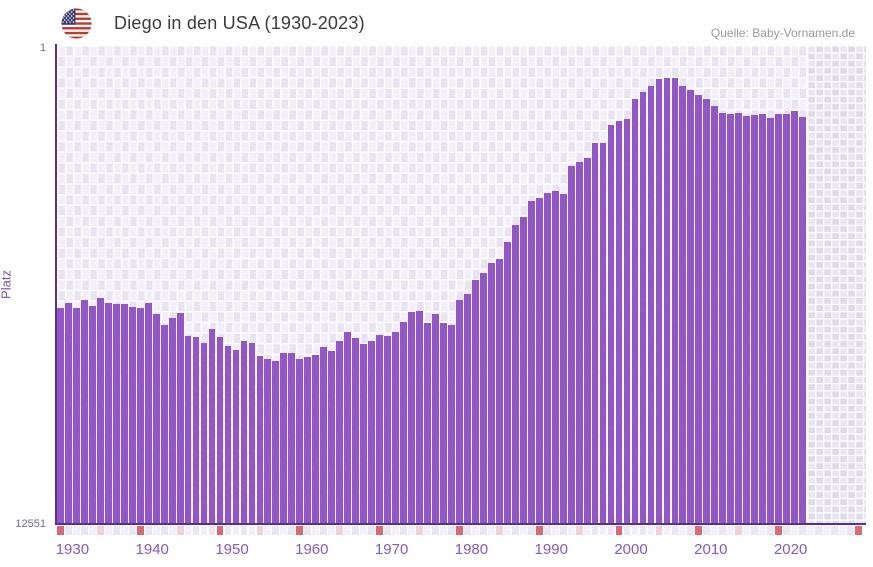  What do you see at coordinates (747, 320) in the screenshot?
I see `bar-2016` at bounding box center [747, 320].